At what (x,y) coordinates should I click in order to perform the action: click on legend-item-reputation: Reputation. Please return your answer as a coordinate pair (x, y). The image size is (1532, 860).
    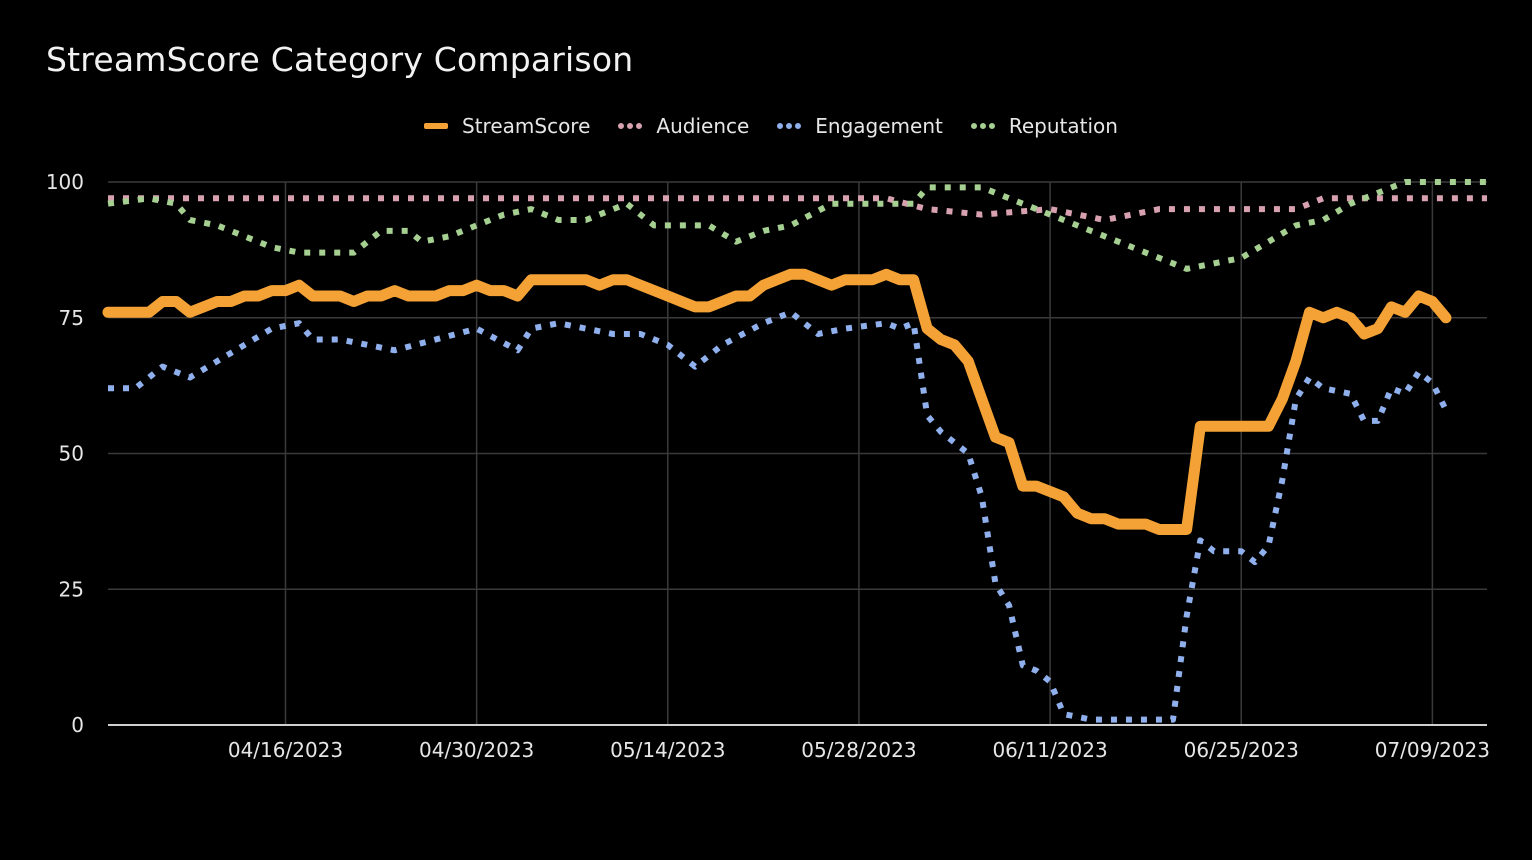
    Looking at the image, I should click on (1044, 126).